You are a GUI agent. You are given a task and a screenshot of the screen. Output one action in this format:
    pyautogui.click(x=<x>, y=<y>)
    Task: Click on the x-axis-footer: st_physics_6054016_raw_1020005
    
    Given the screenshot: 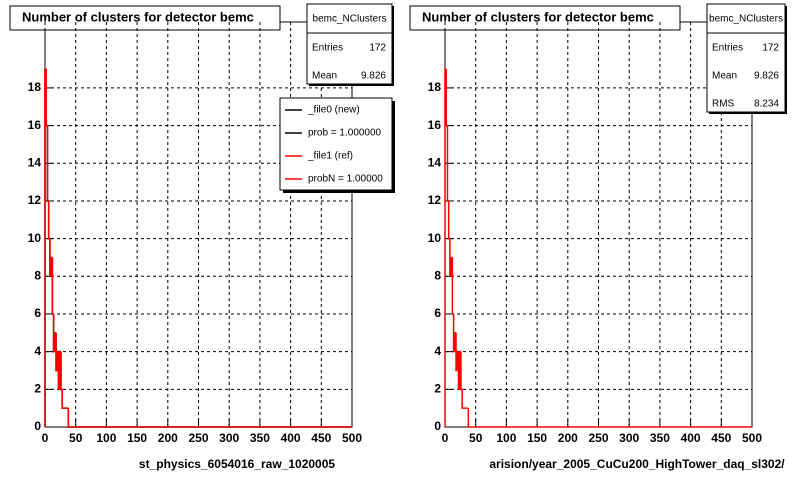 What is the action you would take?
    pyautogui.click(x=237, y=464)
    